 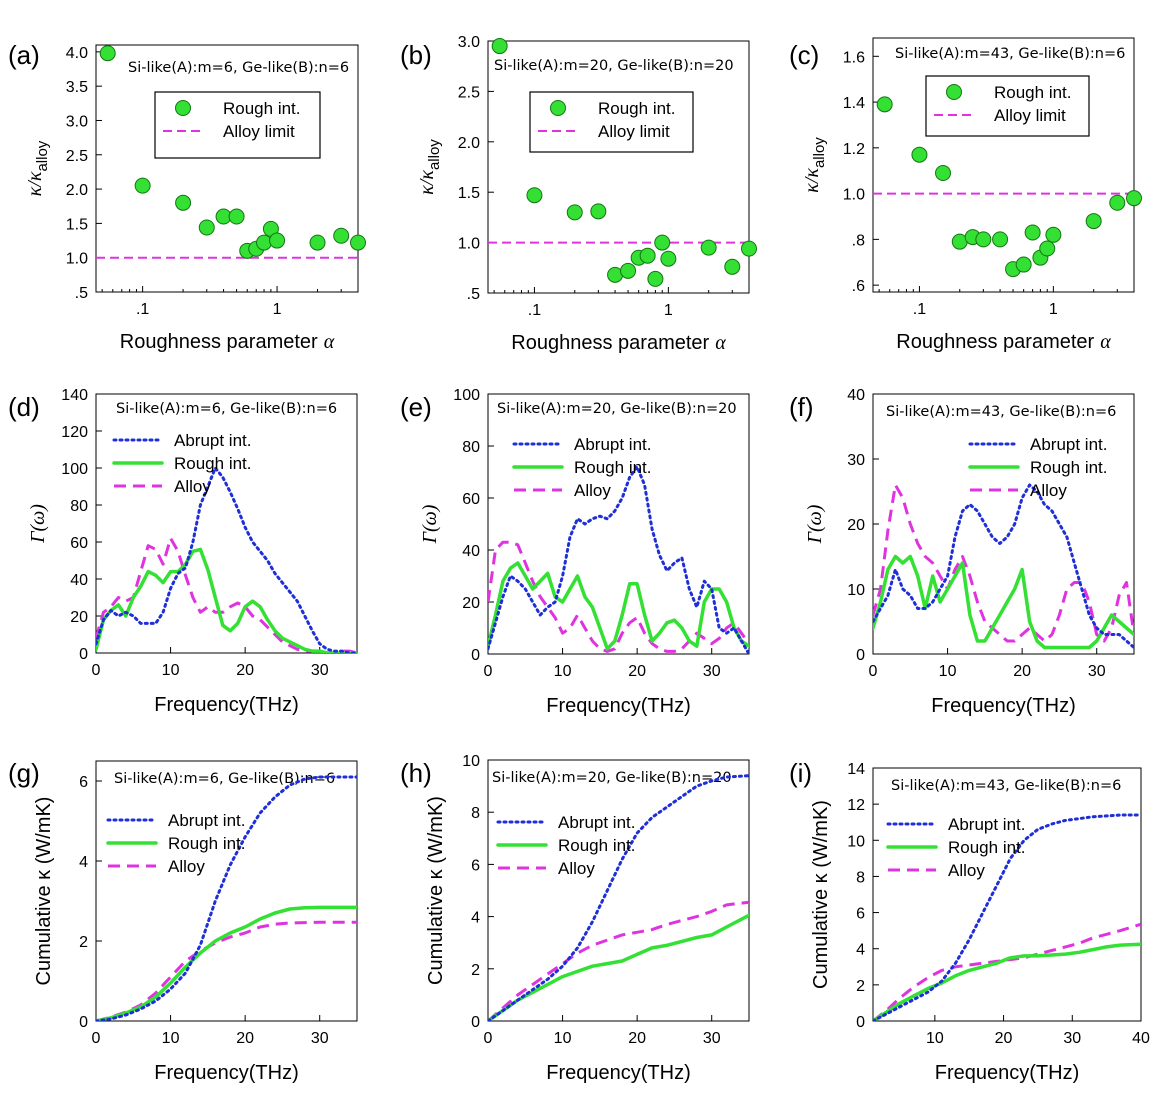 I want to click on y-tick-label: 80, so click(x=471, y=447).